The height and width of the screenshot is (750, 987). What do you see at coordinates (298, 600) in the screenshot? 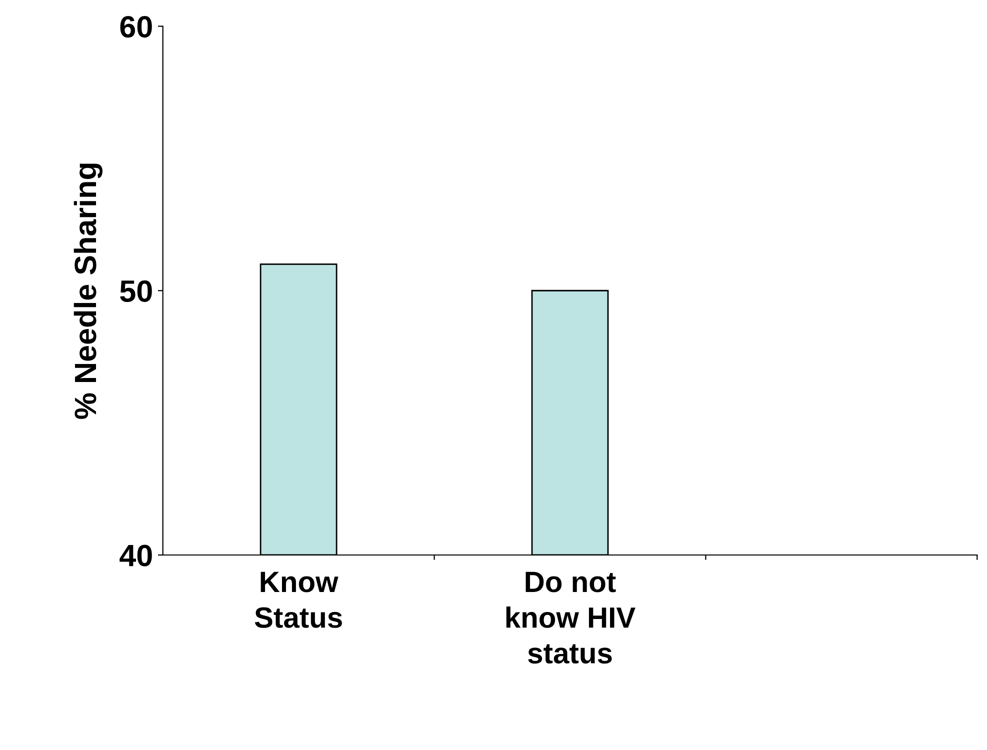
I see `x-tick-label: Know Status` at bounding box center [298, 600].